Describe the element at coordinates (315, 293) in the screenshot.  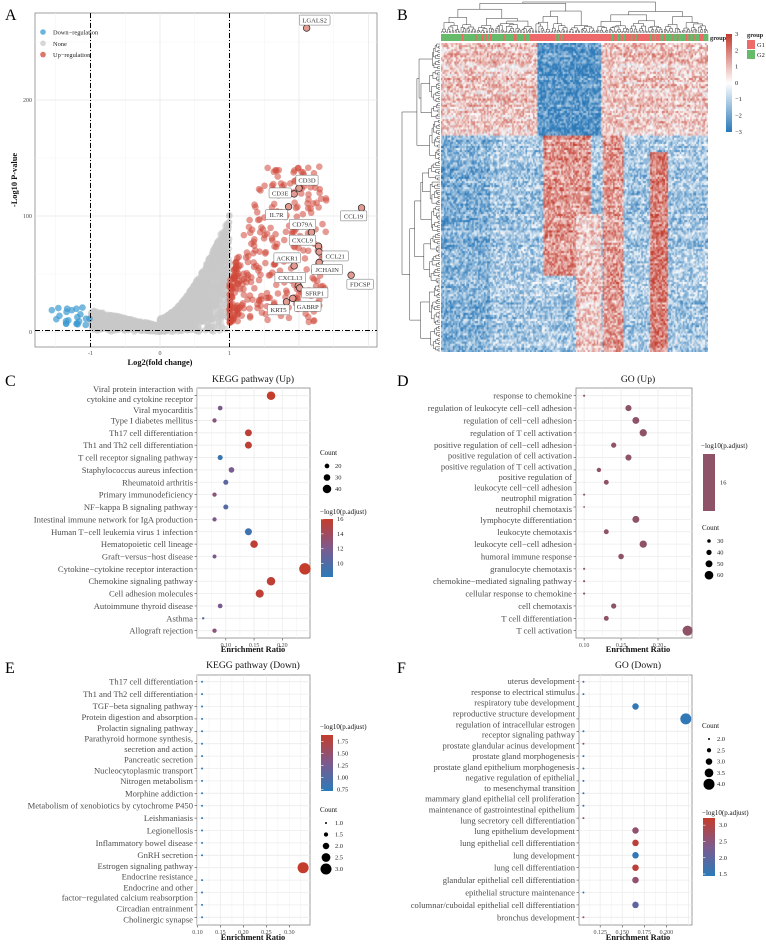
I see `gene-label-box` at that location.